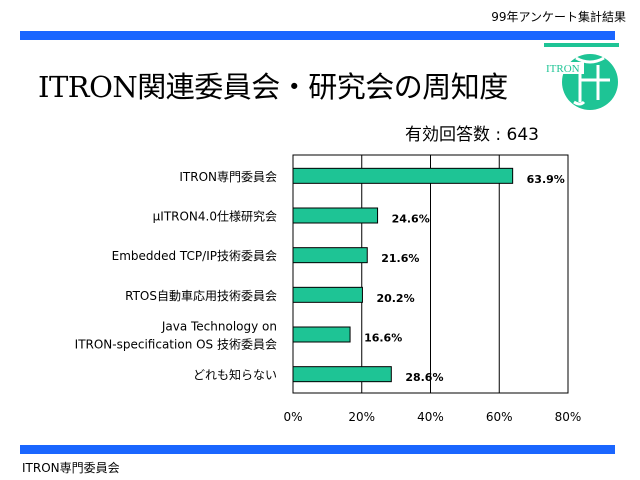 The height and width of the screenshot is (480, 640). I want to click on category-label: Java Technology on, so click(219, 327).